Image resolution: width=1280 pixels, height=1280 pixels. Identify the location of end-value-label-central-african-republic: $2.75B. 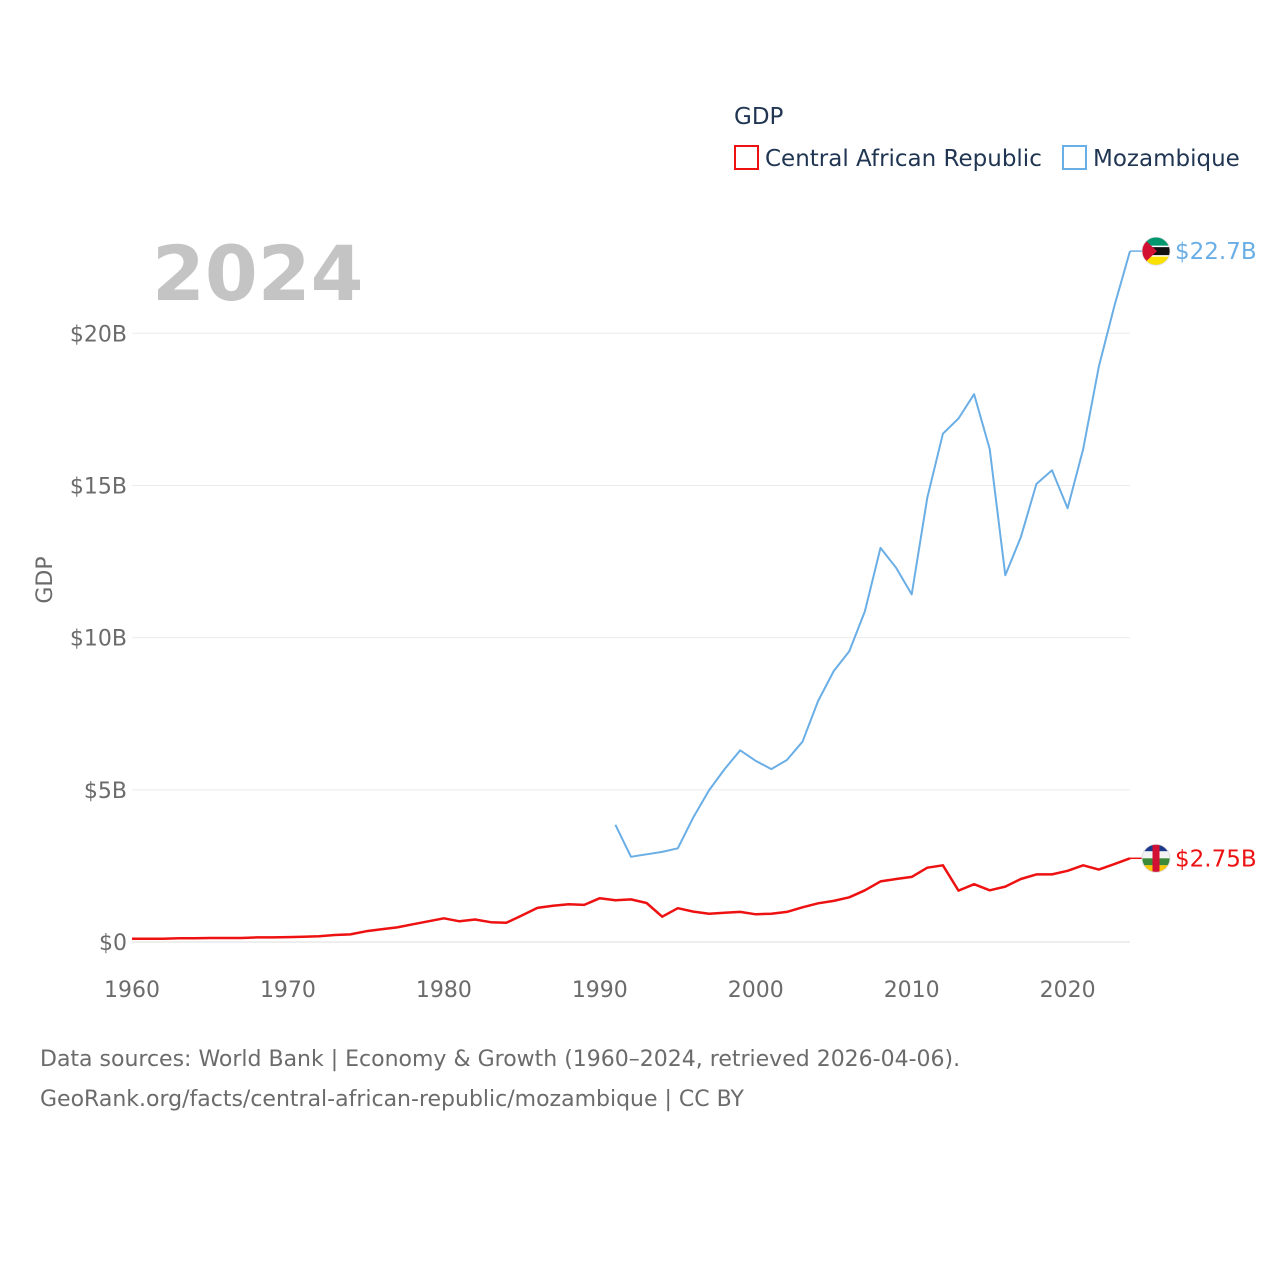
(1216, 859).